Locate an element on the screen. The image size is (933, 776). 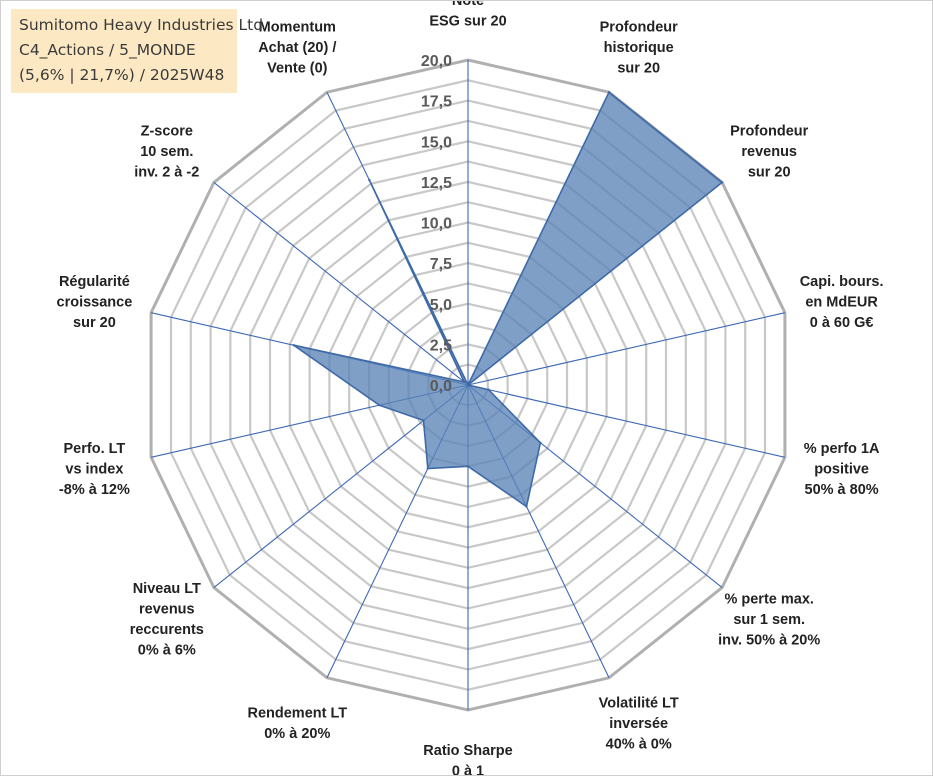
radial-tick-label: 15,0 is located at coordinates (436, 142).